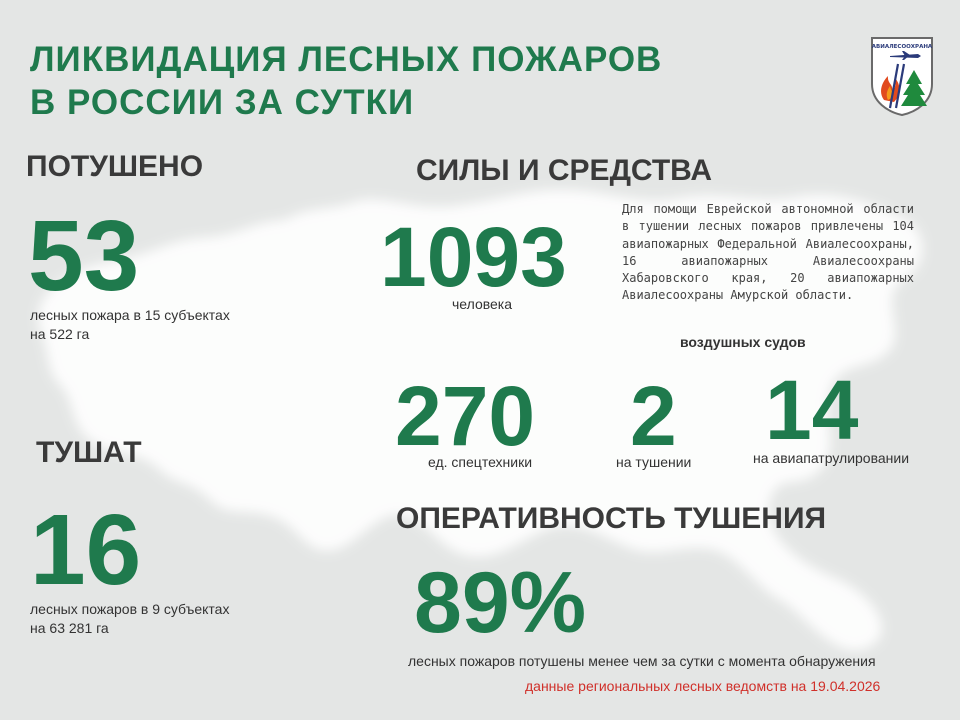 Image resolution: width=960 pixels, height=720 pixels. What do you see at coordinates (611, 518) in the screenshot?
I see `efficiency-heading: ОПЕРАТИВНОСТЬ ТУШЕНИЯ` at bounding box center [611, 518].